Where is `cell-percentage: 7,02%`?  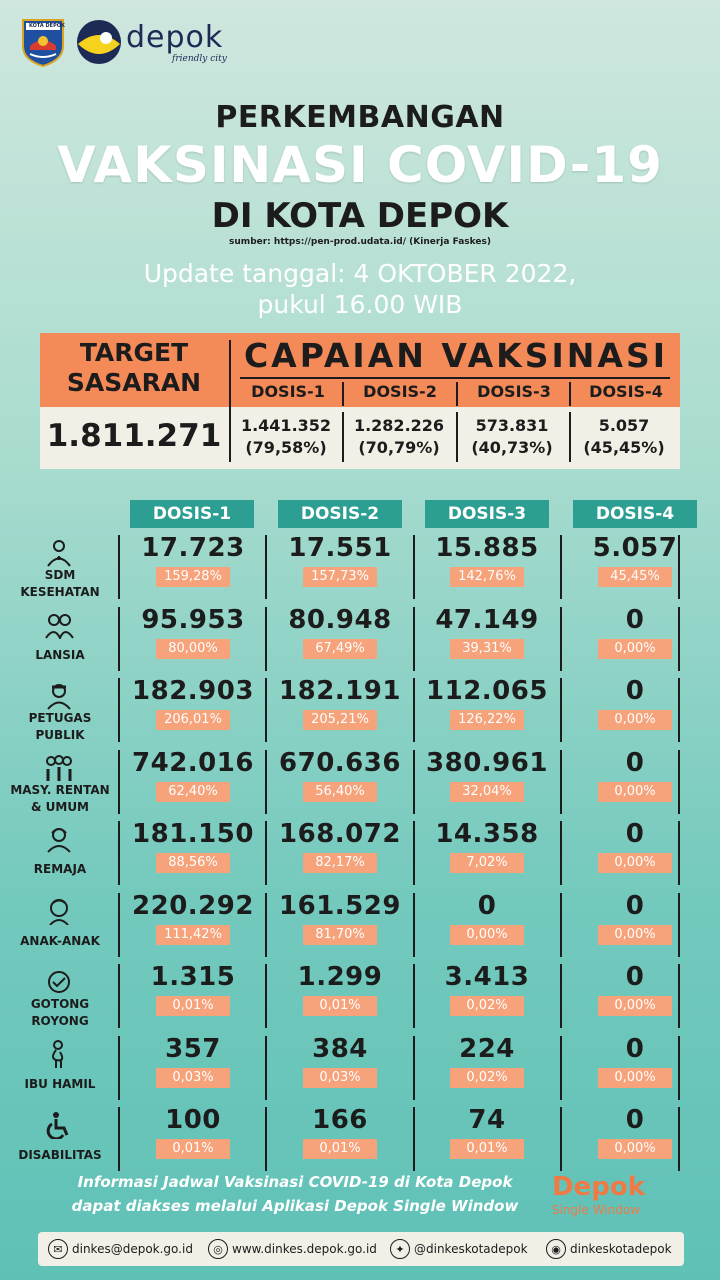
cell-percentage: 7,02% is located at coordinates (487, 863).